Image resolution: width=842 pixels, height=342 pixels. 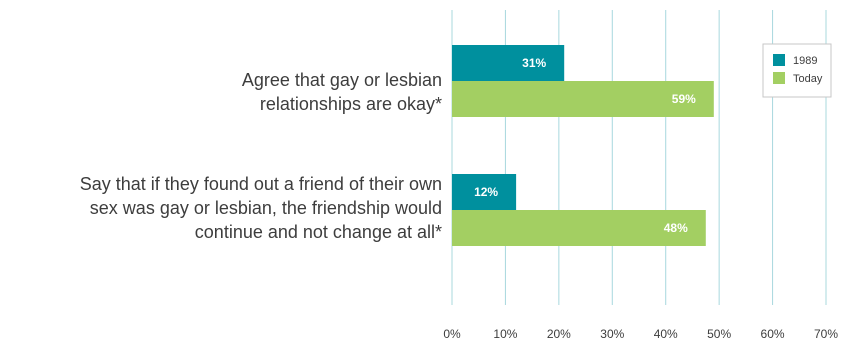 What do you see at coordinates (342, 80) in the screenshot?
I see `category-label-line: Agree that gay or lesbian` at bounding box center [342, 80].